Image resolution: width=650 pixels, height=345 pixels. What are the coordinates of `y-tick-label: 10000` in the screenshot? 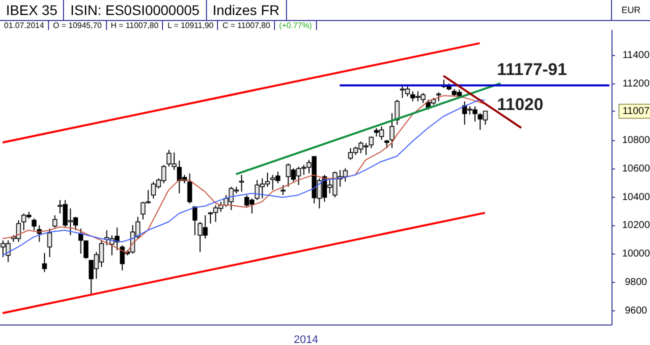 It's located at (636, 254).